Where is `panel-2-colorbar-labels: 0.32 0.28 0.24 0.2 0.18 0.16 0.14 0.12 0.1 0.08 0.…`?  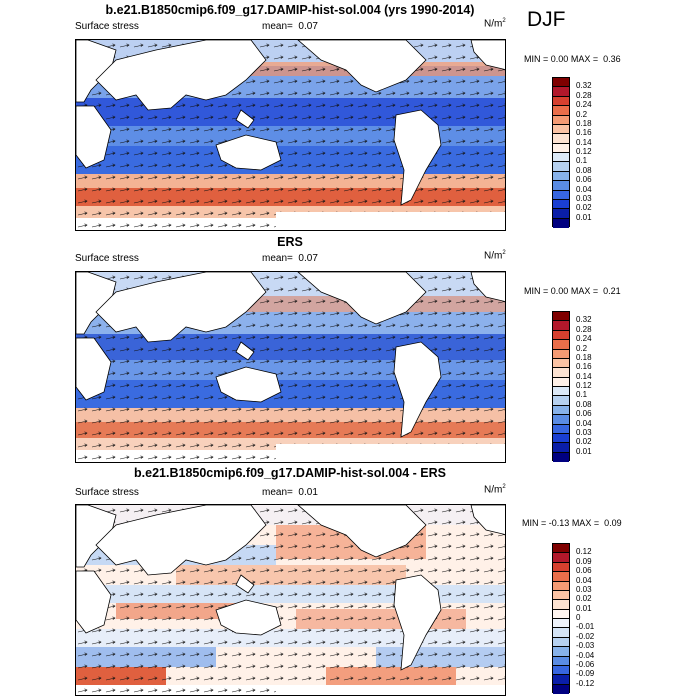
panel-2-colorbar-labels: 0.32 0.28 0.24 0.2 0.18 0.16 0.14 0.12 0.1 0.08 0.… is located at coordinates (596, 386).